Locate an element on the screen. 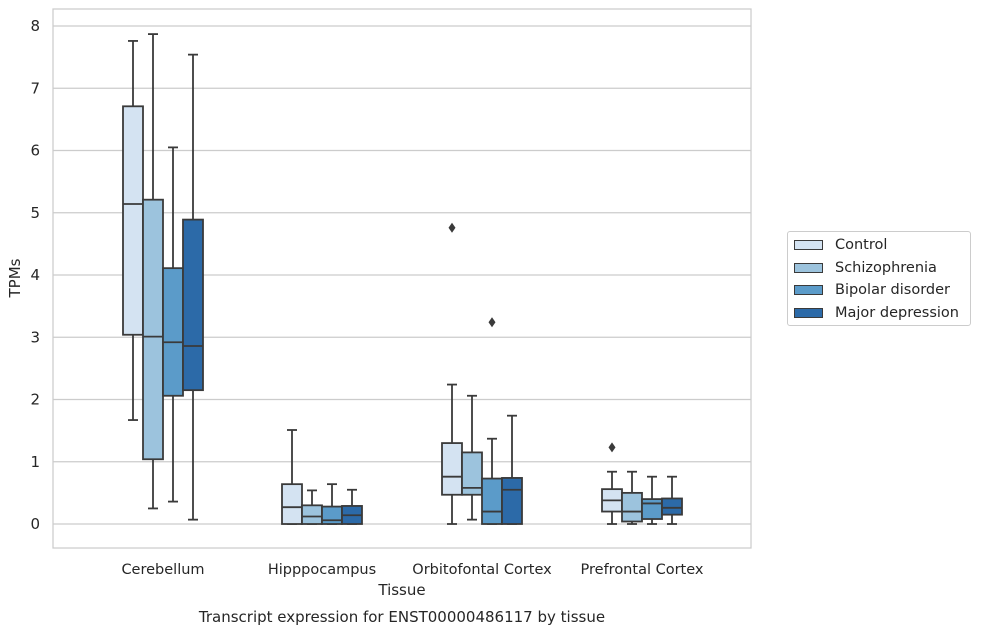 The height and width of the screenshot is (634, 983). y-tick-label: 2 is located at coordinates (35, 400).